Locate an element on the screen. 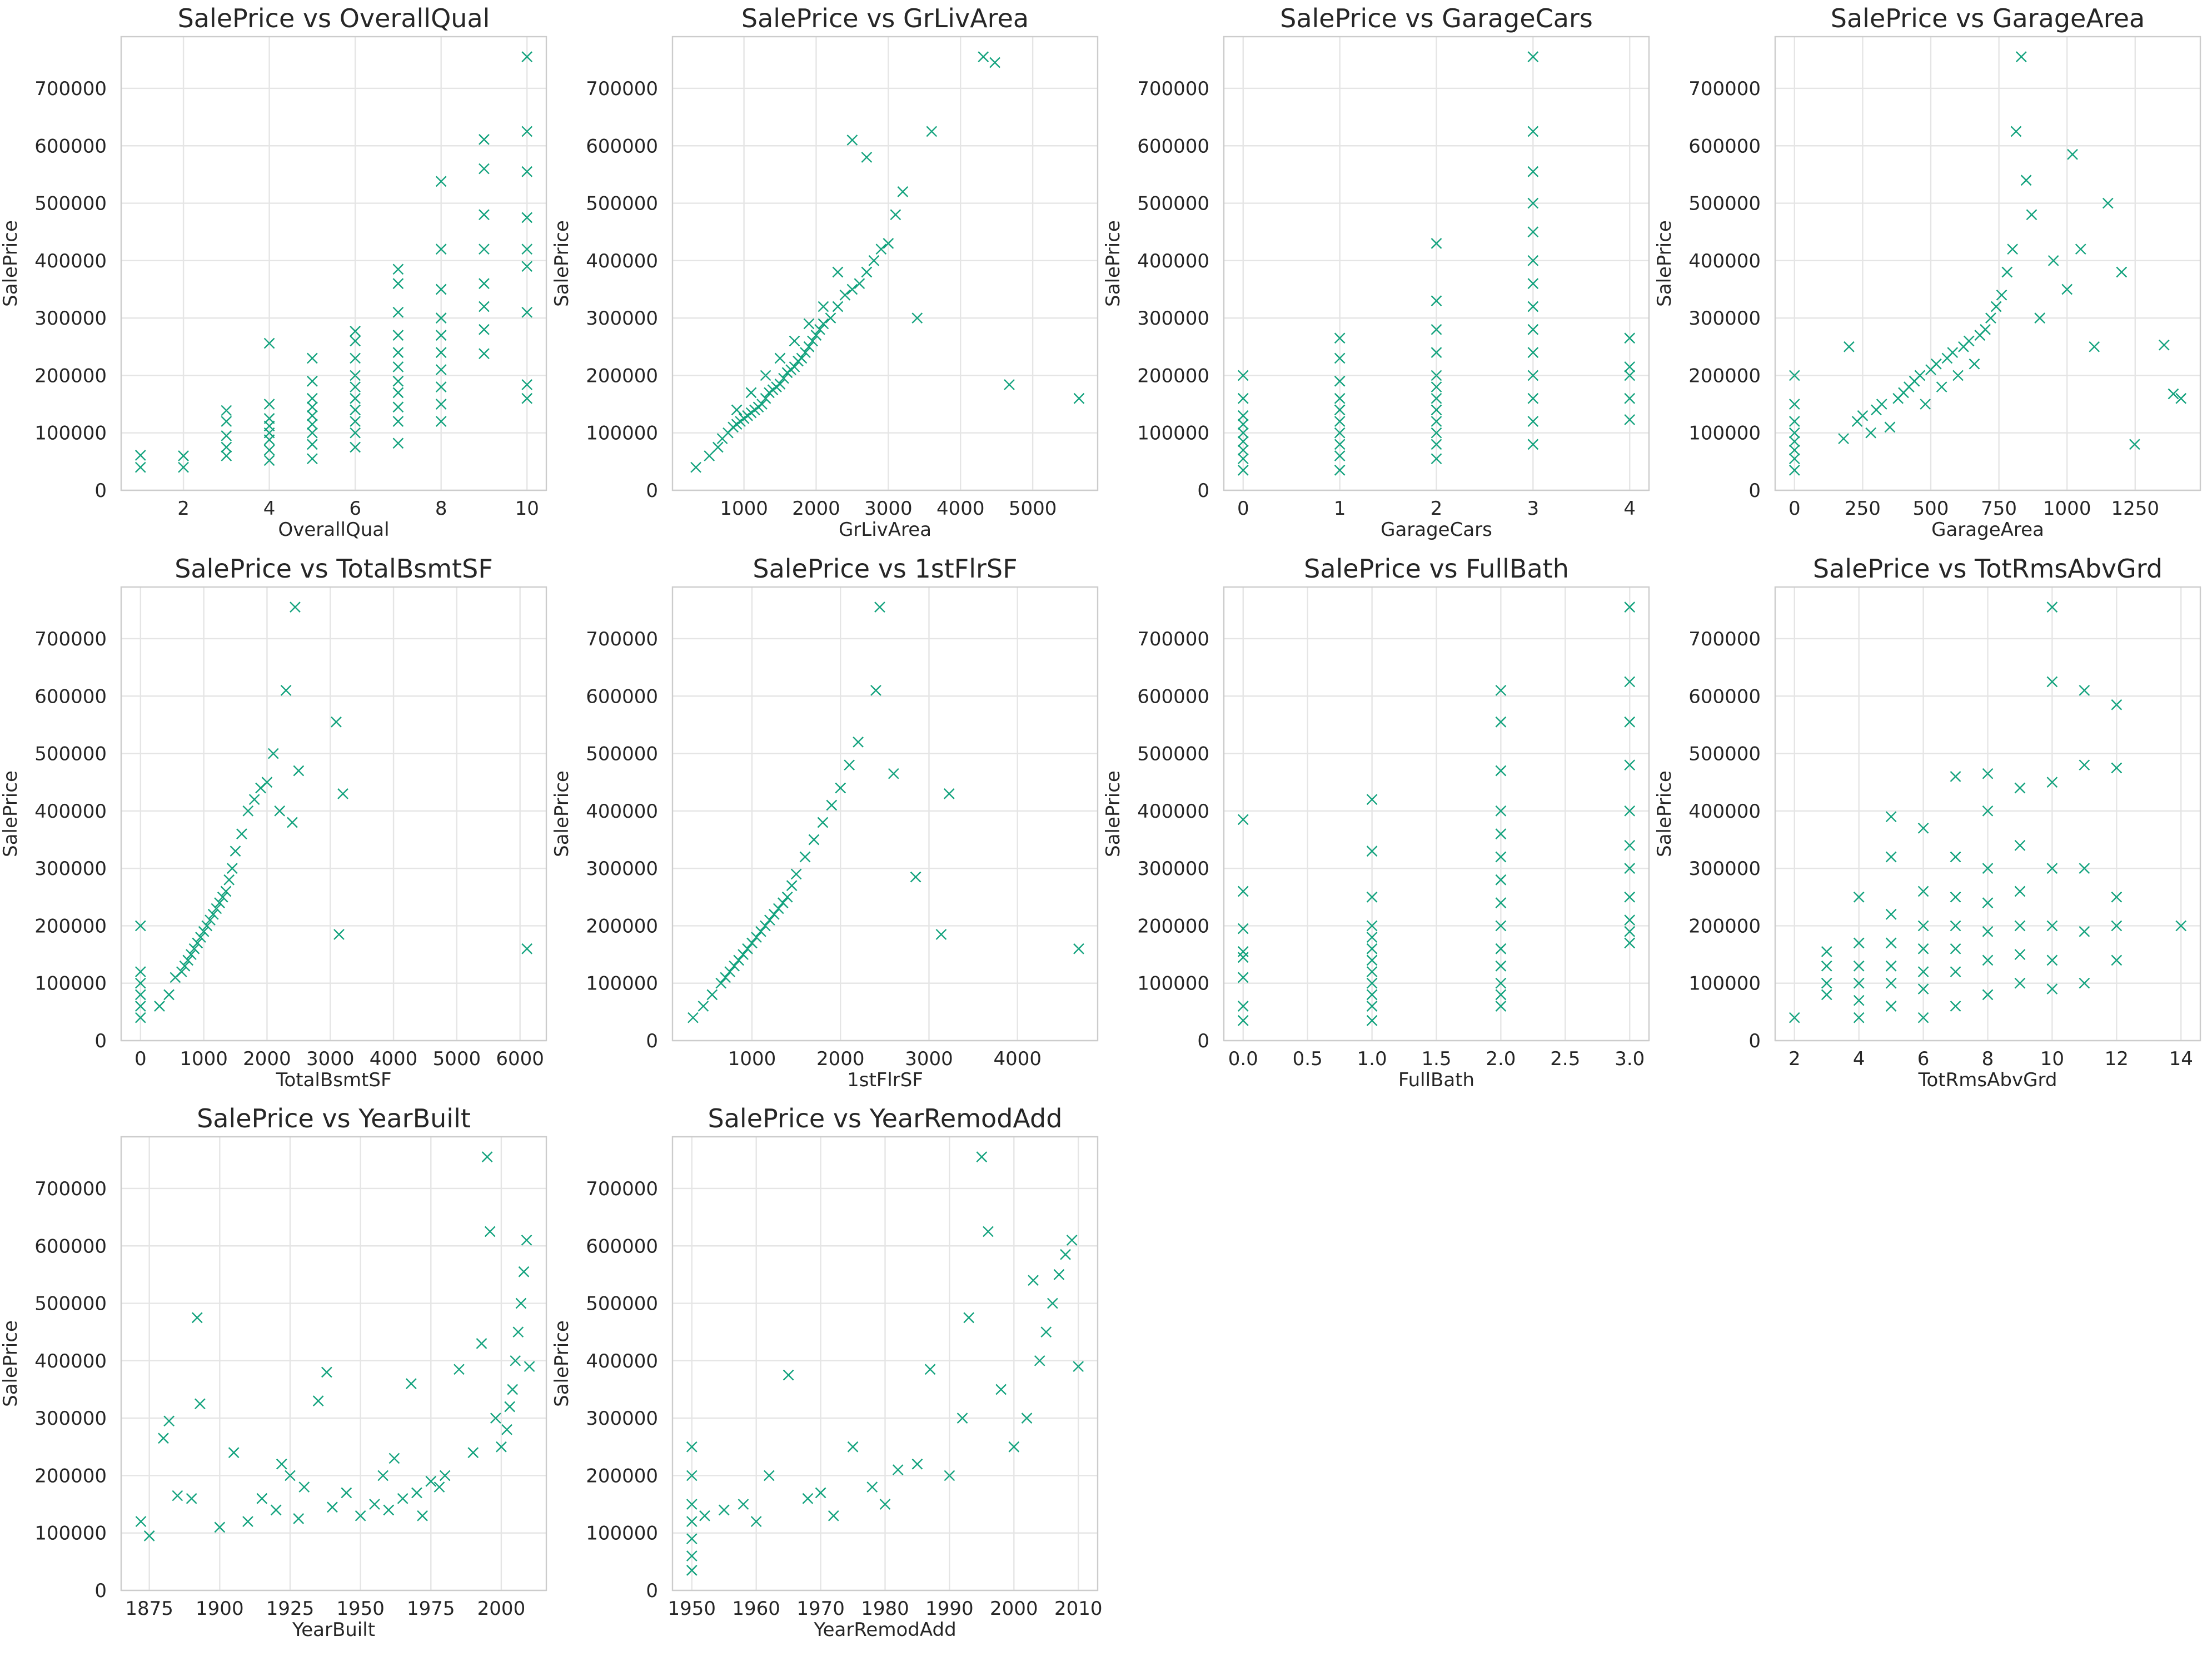 Image resolution: width=2212 pixels, height=1656 pixels. chart-title: SalePrice vs TotRmsAbvGrd is located at coordinates (1988, 569).